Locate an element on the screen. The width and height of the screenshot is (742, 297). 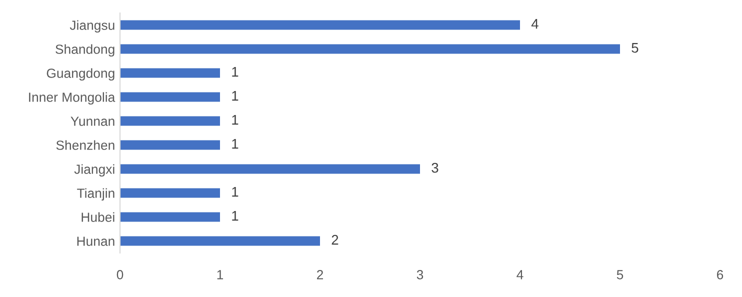
x-tick-label: 0 is located at coordinates (120, 275).